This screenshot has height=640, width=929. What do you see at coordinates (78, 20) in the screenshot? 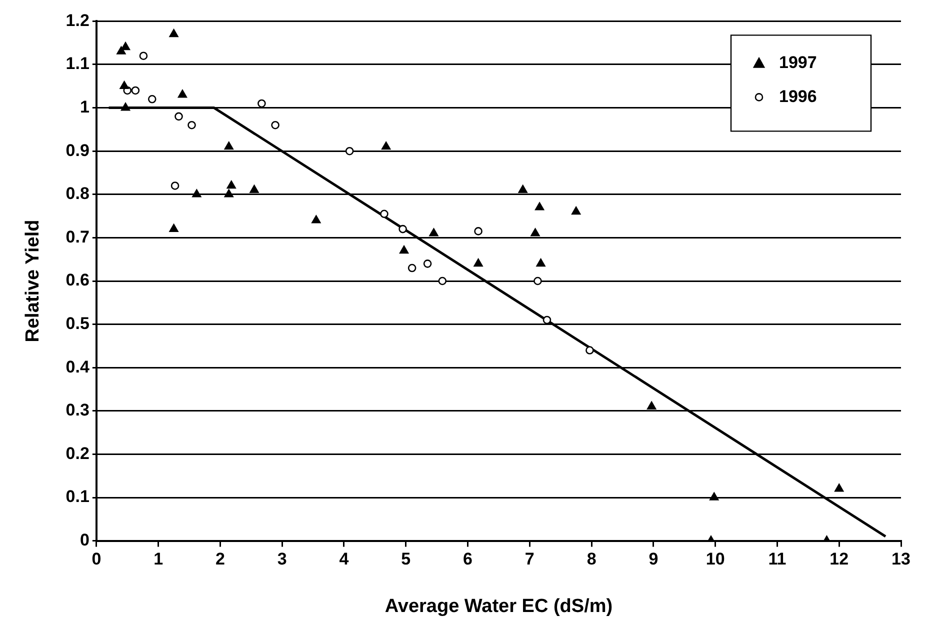
I see `y-tick-label: 1.2` at bounding box center [78, 20].